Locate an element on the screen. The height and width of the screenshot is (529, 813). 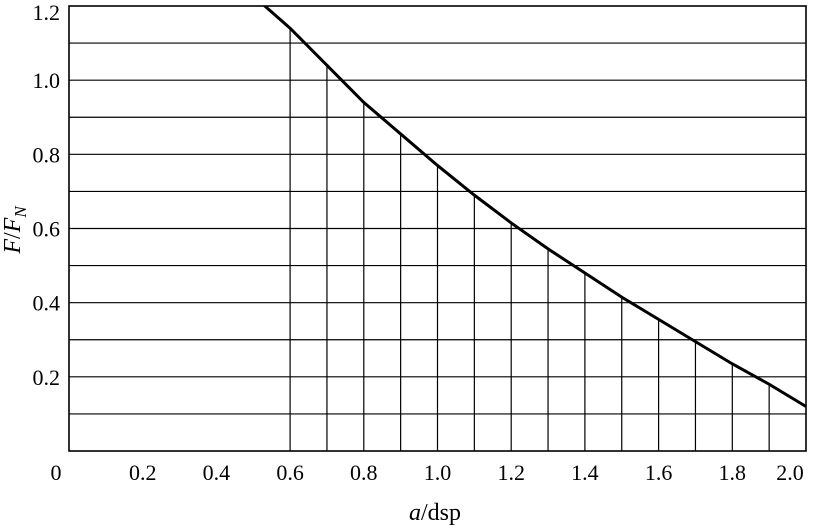
y-tick-label: 0.8 is located at coordinates (47, 154).